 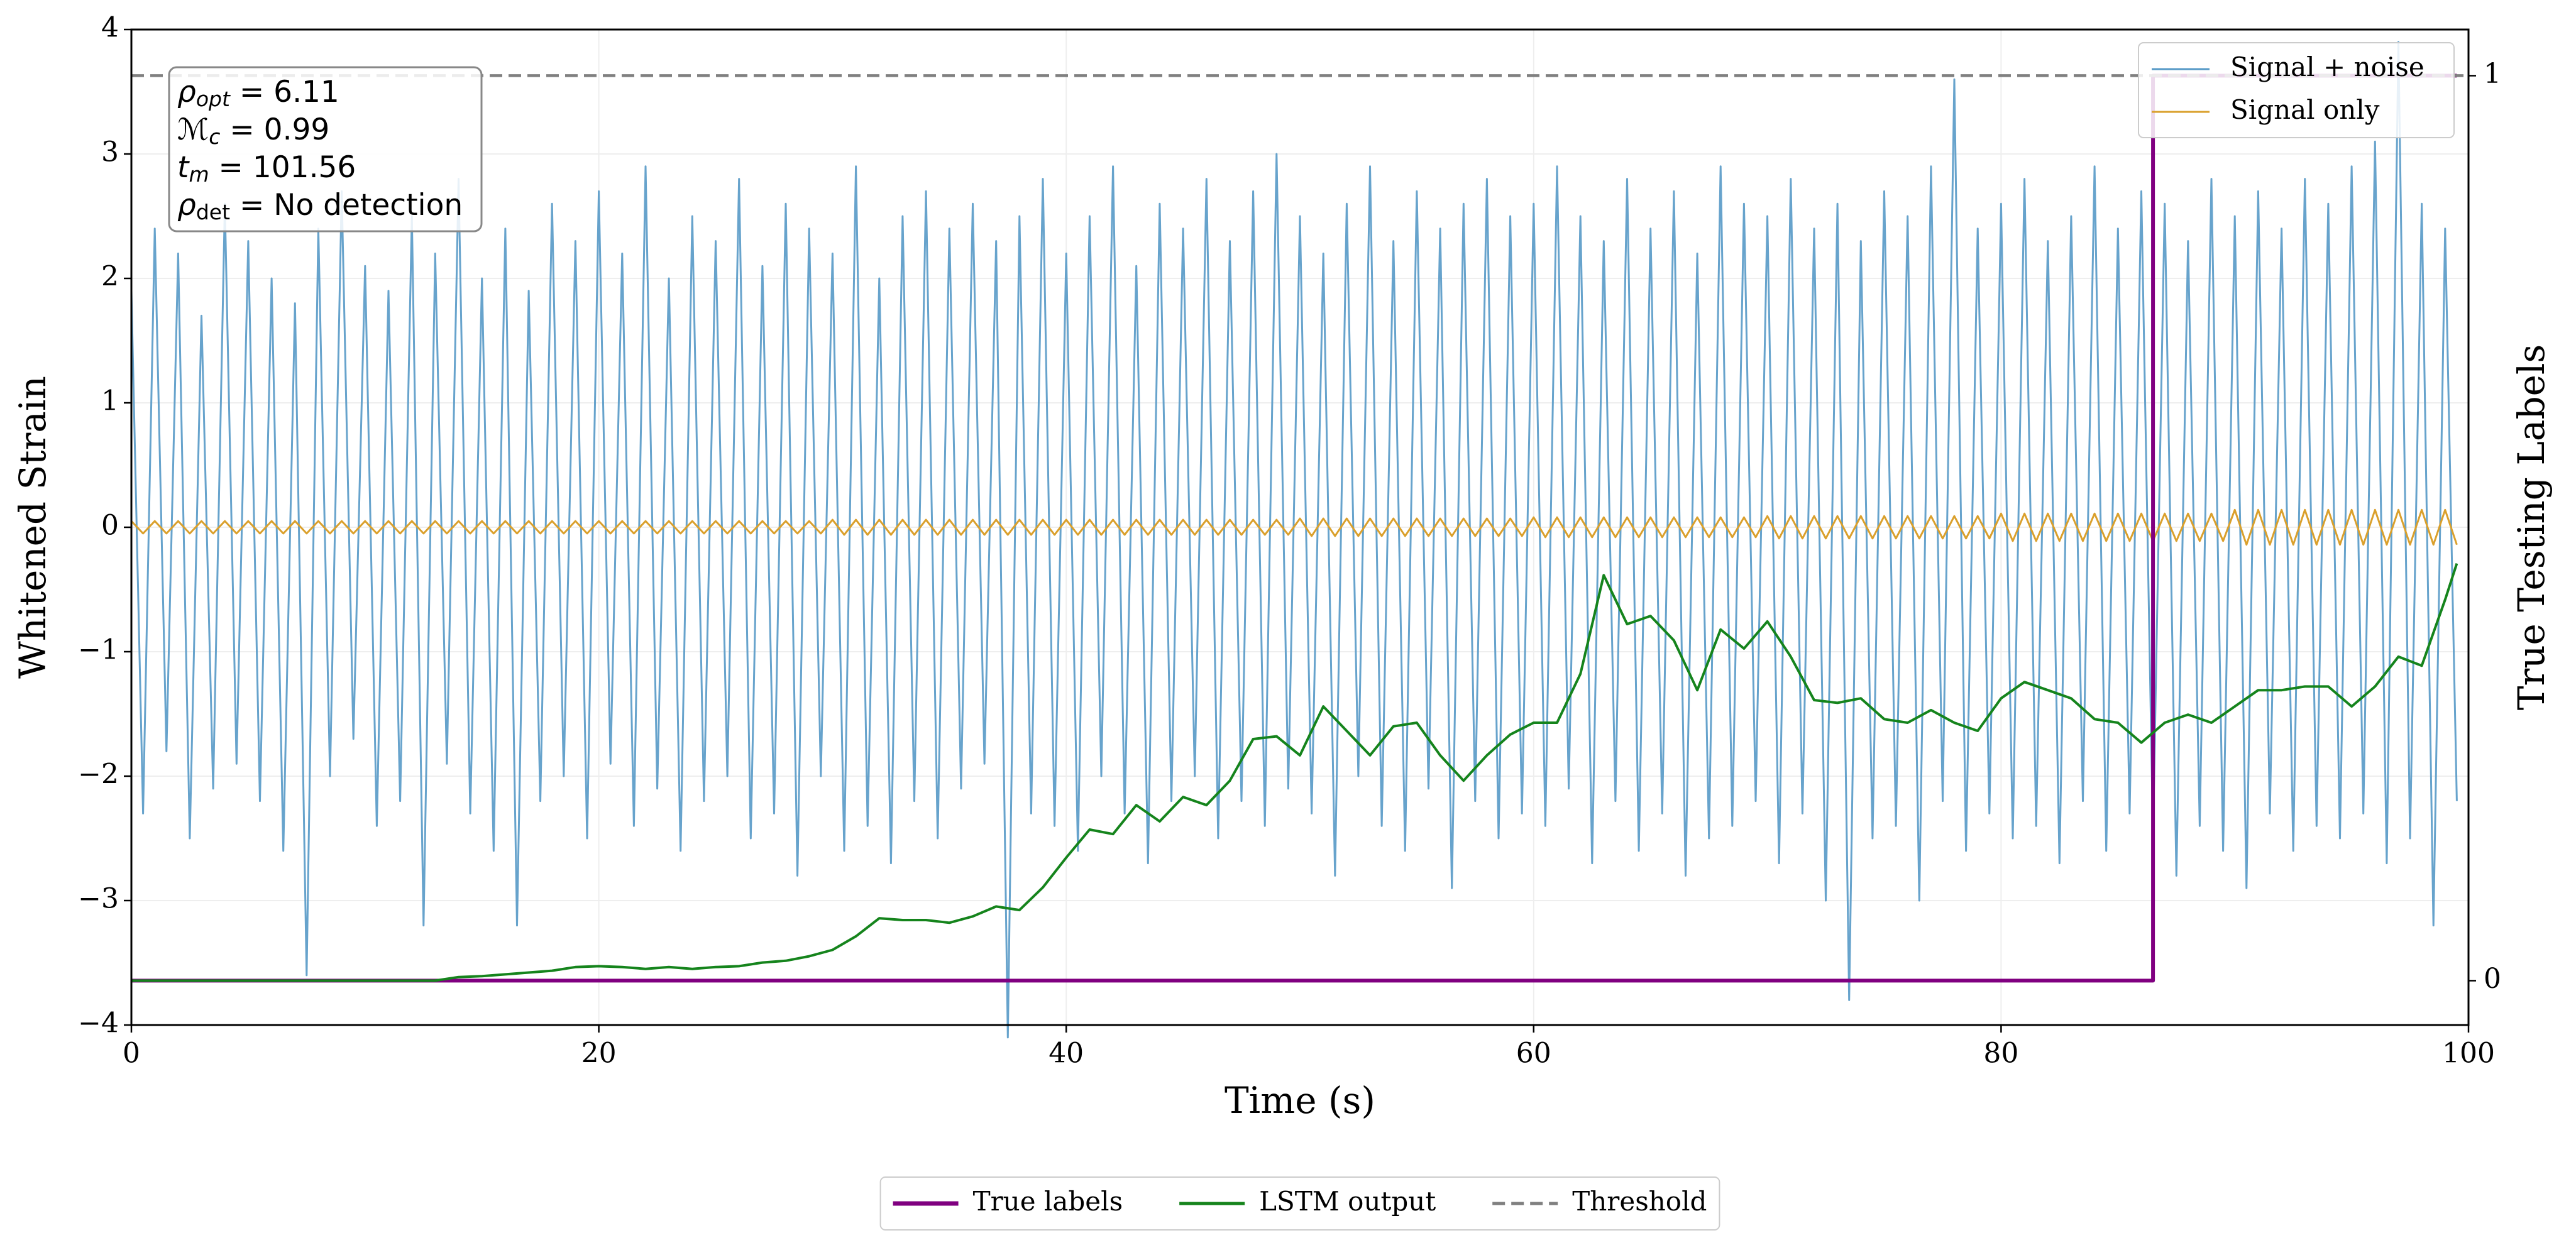 I want to click on x-tick-label: 20, so click(x=599, y=1054).